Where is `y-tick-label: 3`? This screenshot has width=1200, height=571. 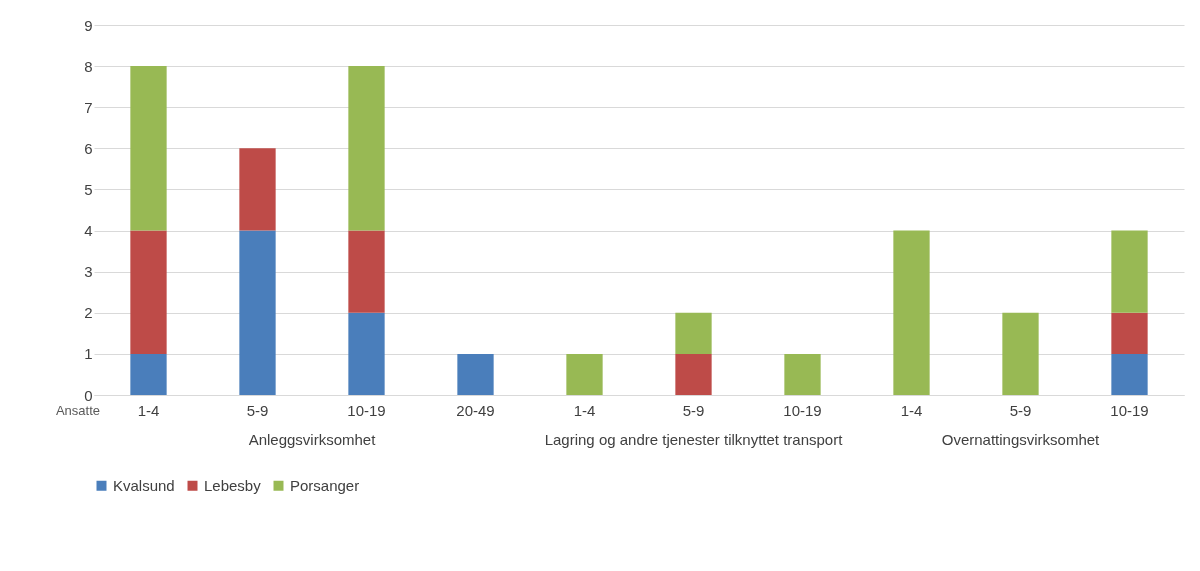 y-tick-label: 3 is located at coordinates (88, 272).